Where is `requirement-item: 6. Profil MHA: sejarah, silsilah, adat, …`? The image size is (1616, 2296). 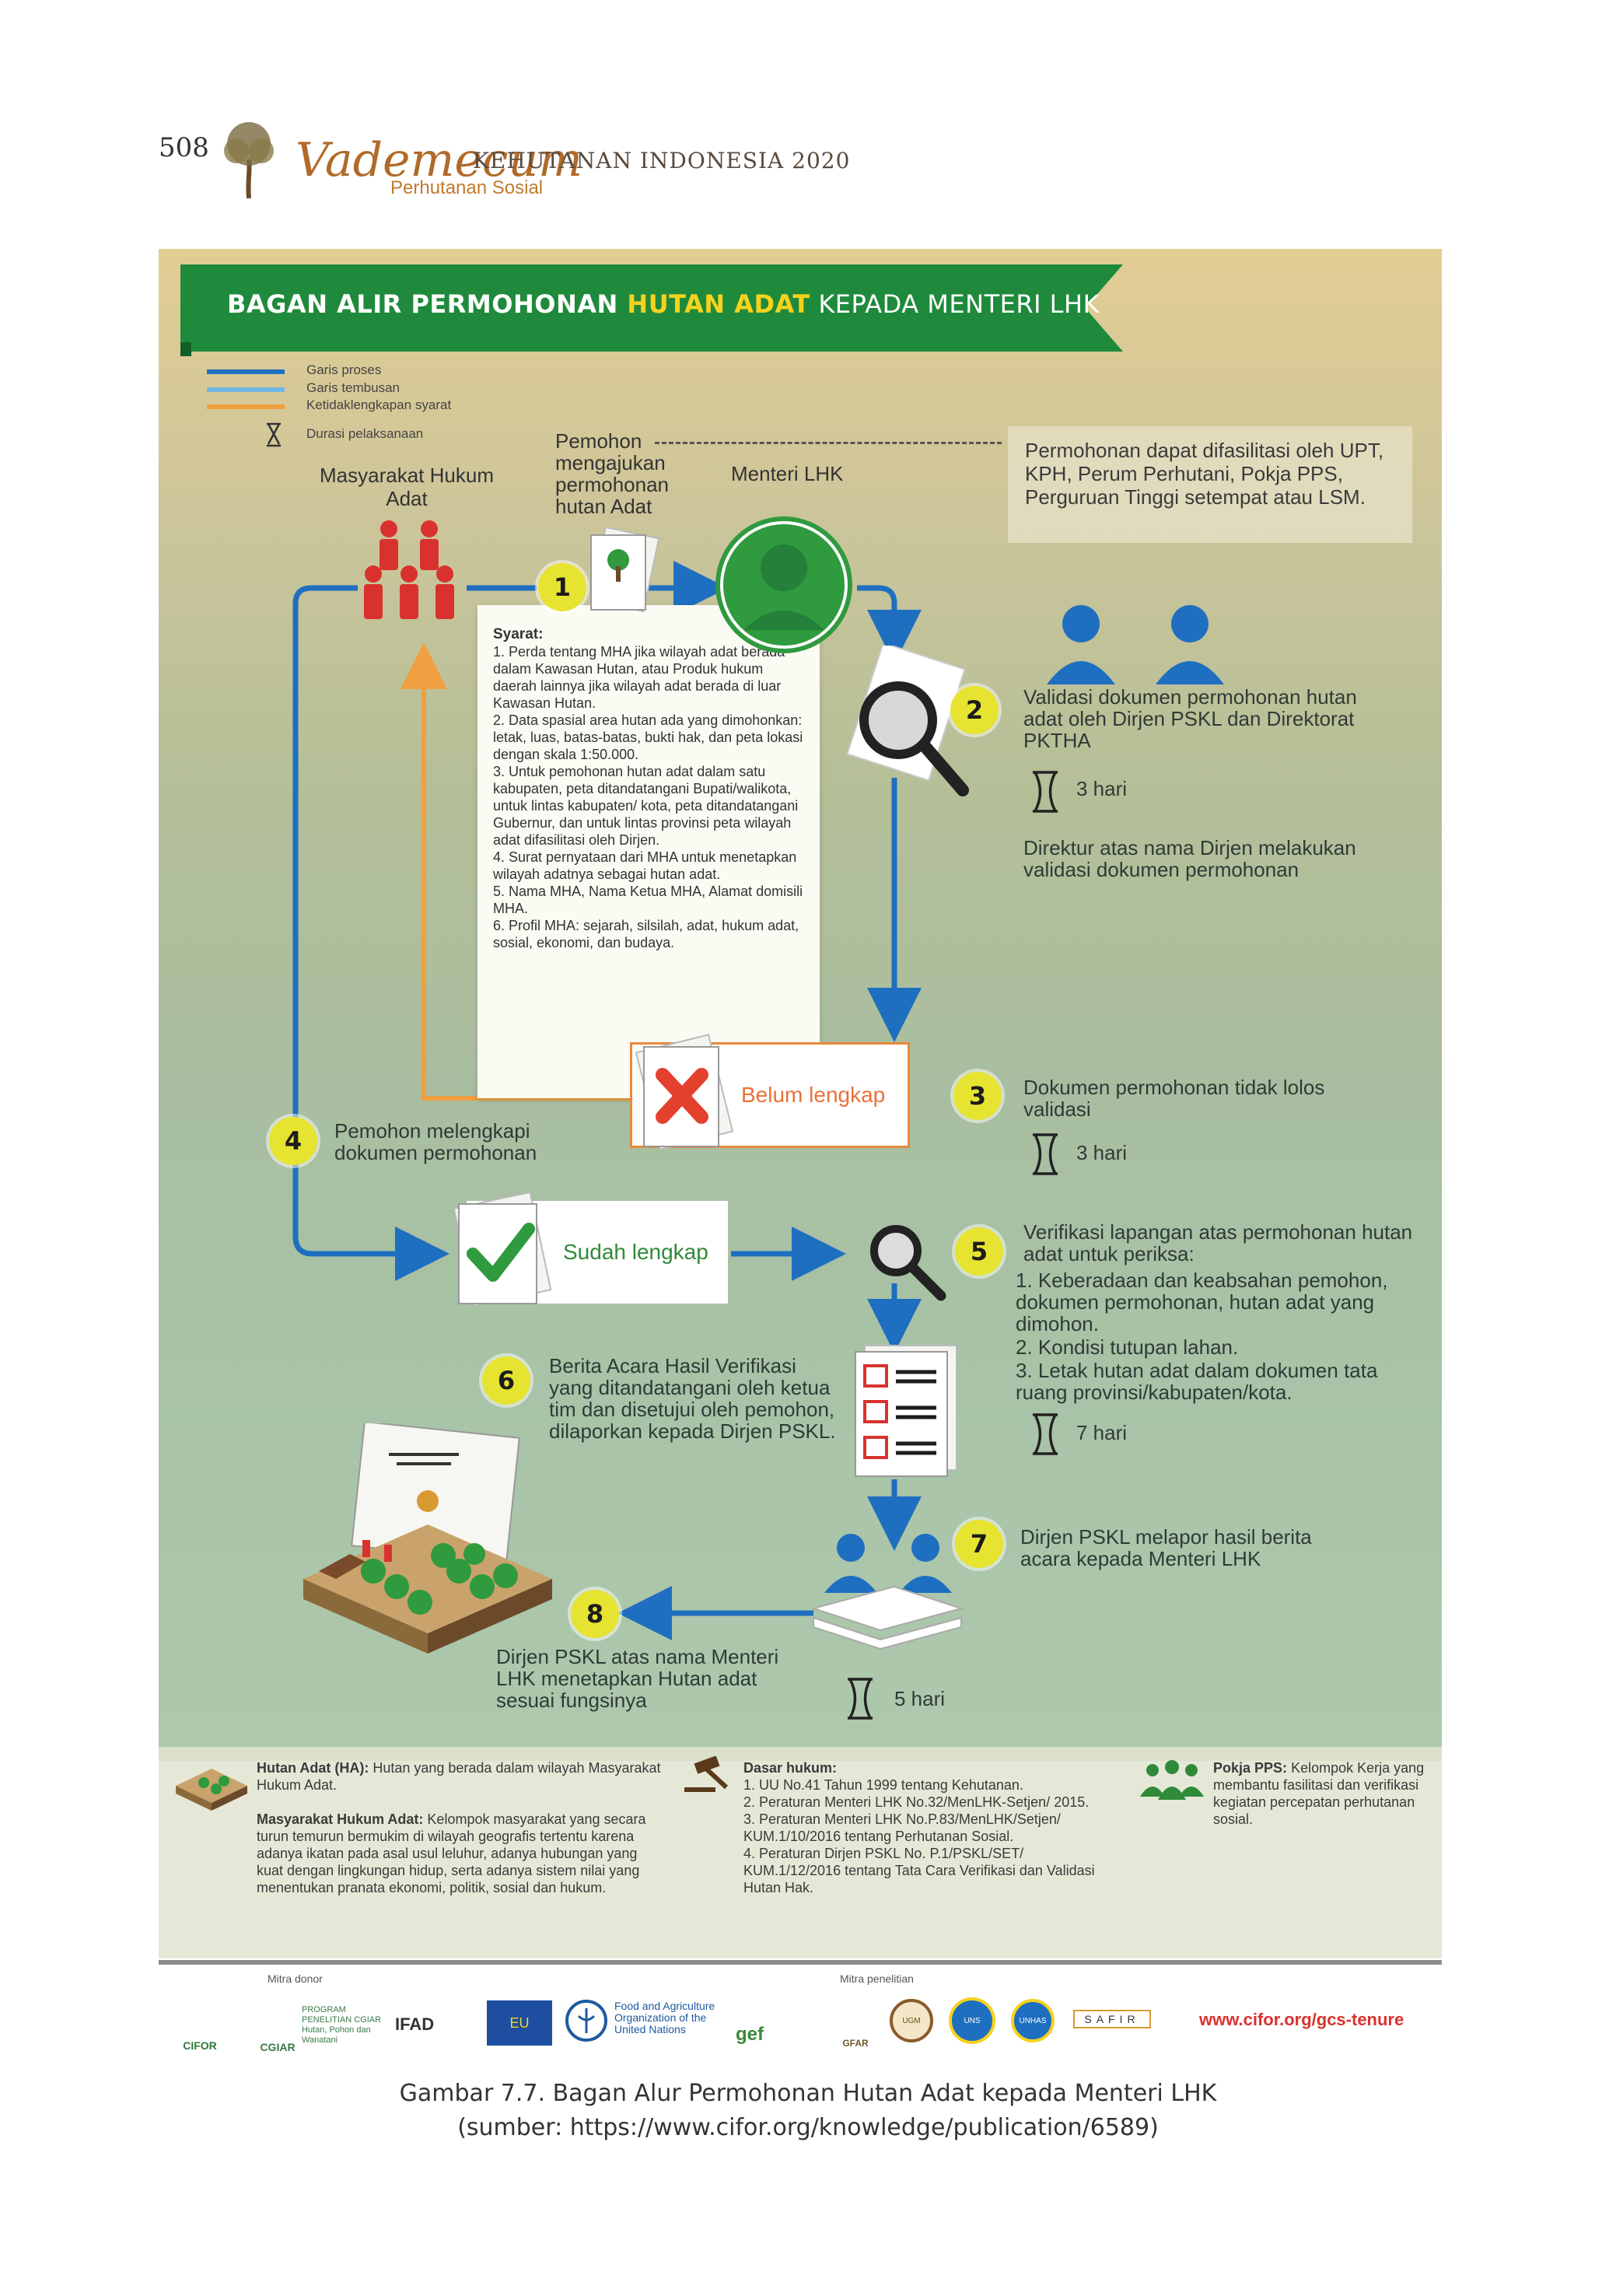
requirement-item: 6. Profil MHA: sejarah, silsilah, adat, … is located at coordinates (646, 934).